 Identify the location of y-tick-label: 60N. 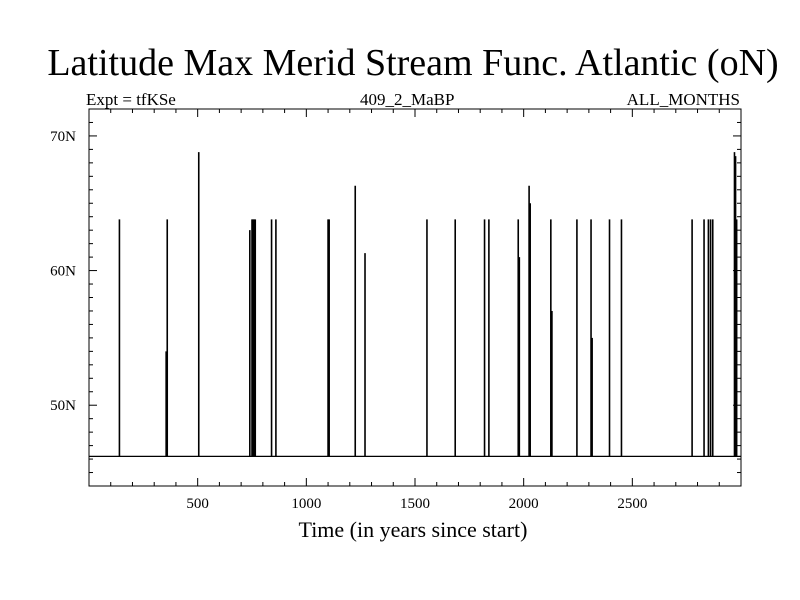
(63, 272).